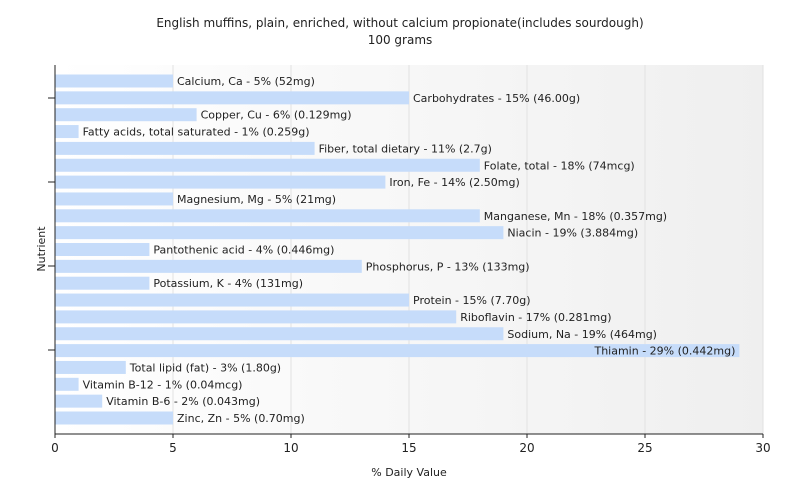  I want to click on x-tick-label: 10, so click(290, 448).